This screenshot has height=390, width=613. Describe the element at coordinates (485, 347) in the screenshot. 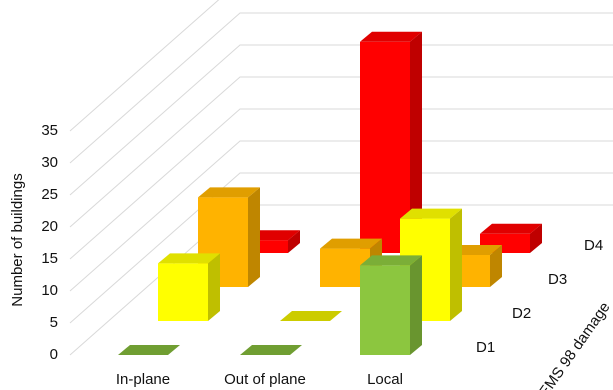

I see `depth-tick-label: D1` at that location.